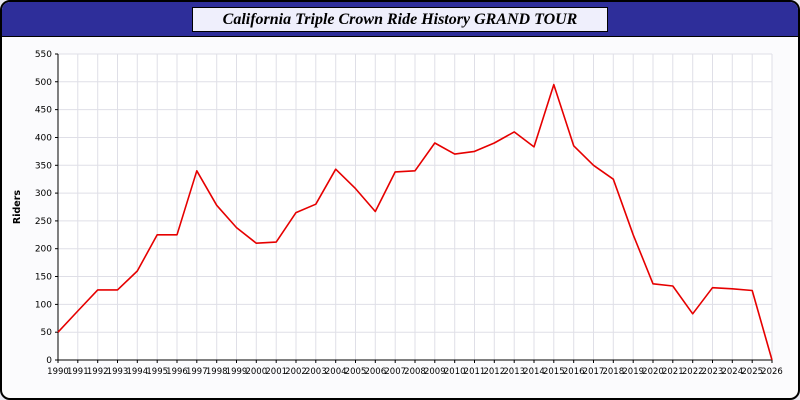 This screenshot has height=400, width=800. Describe the element at coordinates (43, 82) in the screenshot. I see `svg-text: 500` at that location.